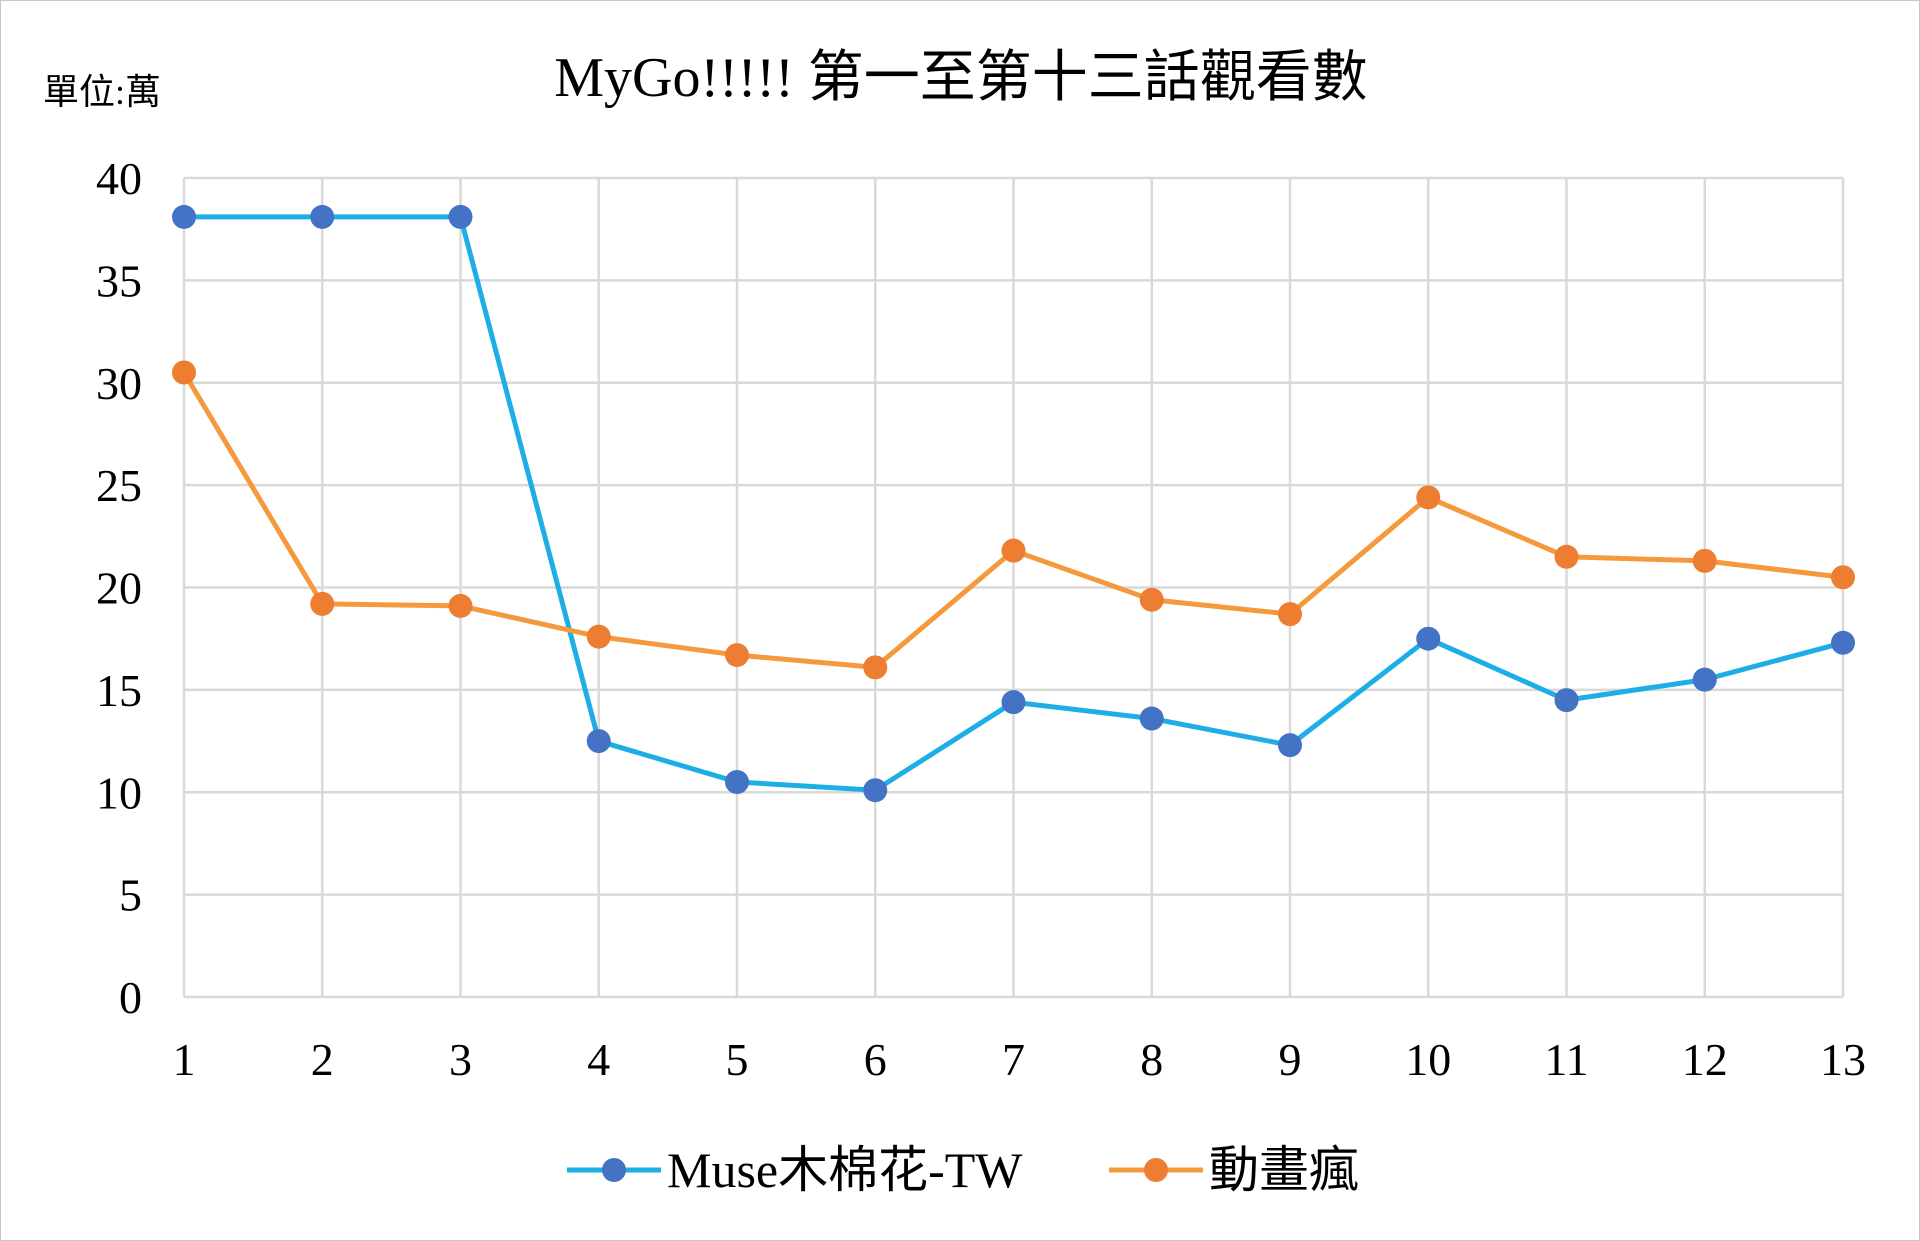 The image size is (1920, 1241). Describe the element at coordinates (737, 1059) in the screenshot. I see `x-tick-label: 5` at that location.